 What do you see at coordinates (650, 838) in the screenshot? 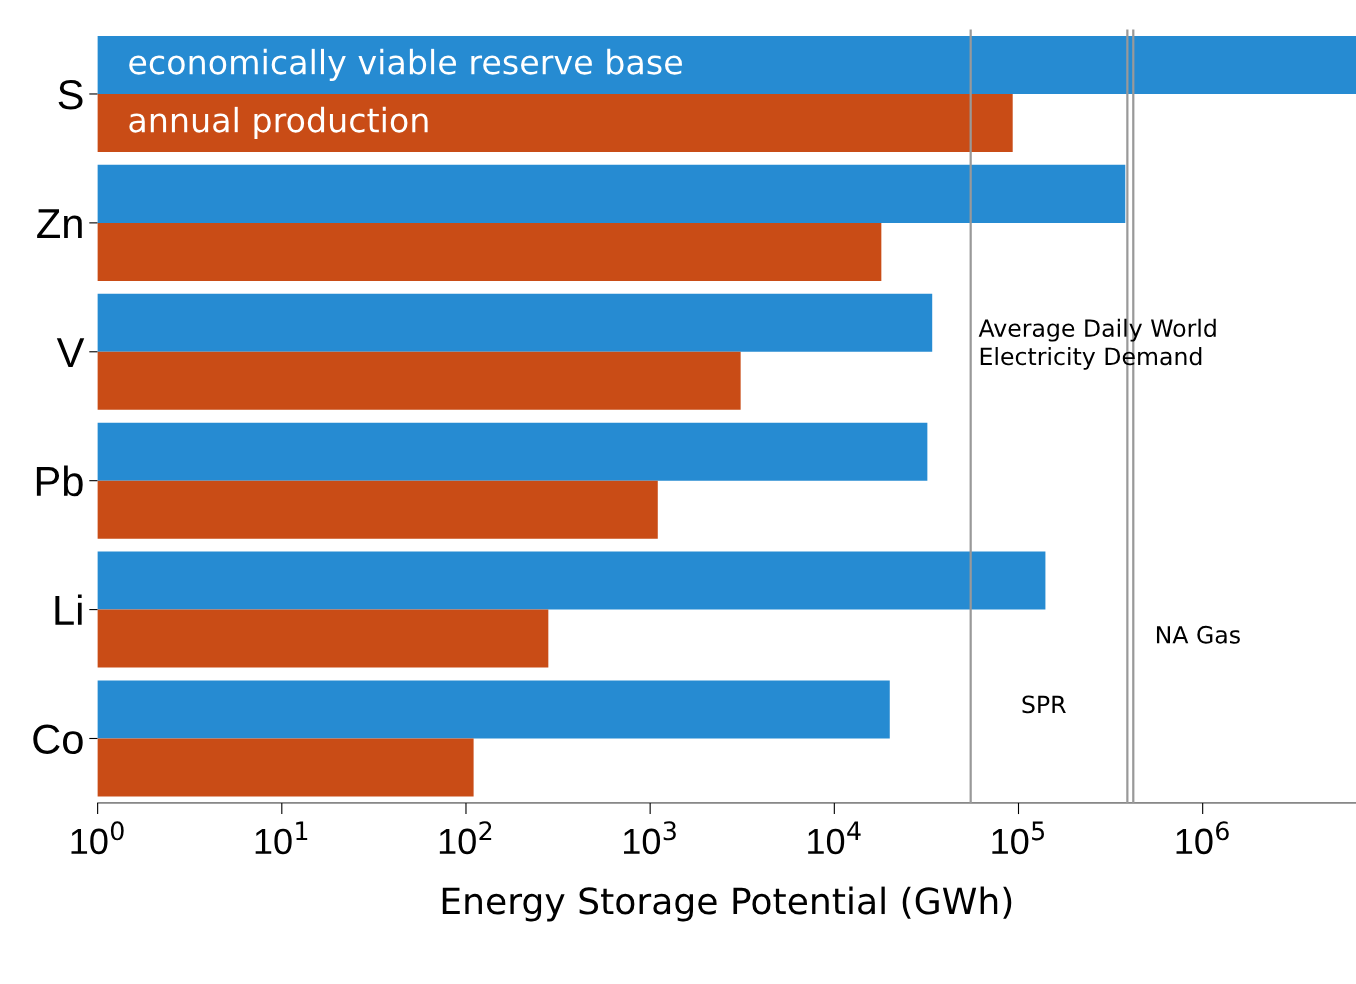
I see `x-tick-label: 10$^{3}$` at bounding box center [650, 838].